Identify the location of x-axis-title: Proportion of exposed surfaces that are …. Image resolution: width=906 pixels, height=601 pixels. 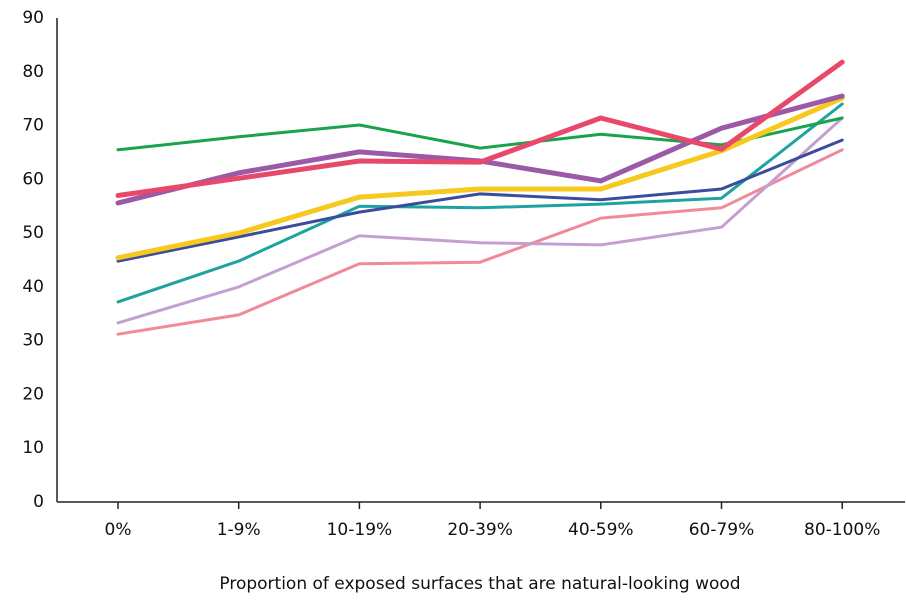
(479, 584).